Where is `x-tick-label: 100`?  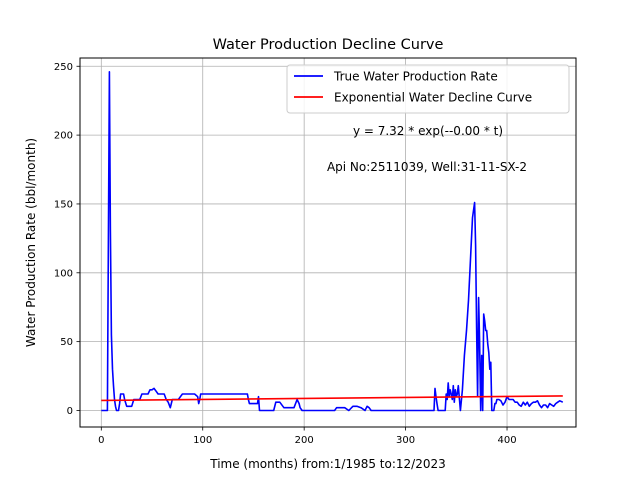 x-tick-label: 100 is located at coordinates (202, 440).